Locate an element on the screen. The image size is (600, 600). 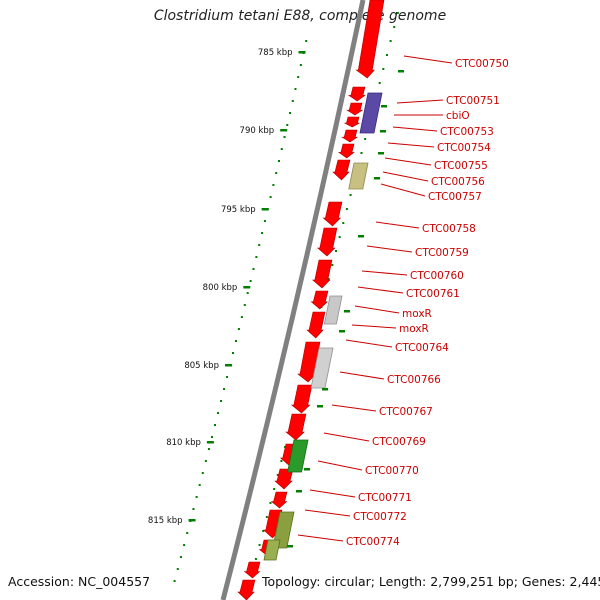
gene-label-5: CTC00755 is located at coordinates (461, 166).